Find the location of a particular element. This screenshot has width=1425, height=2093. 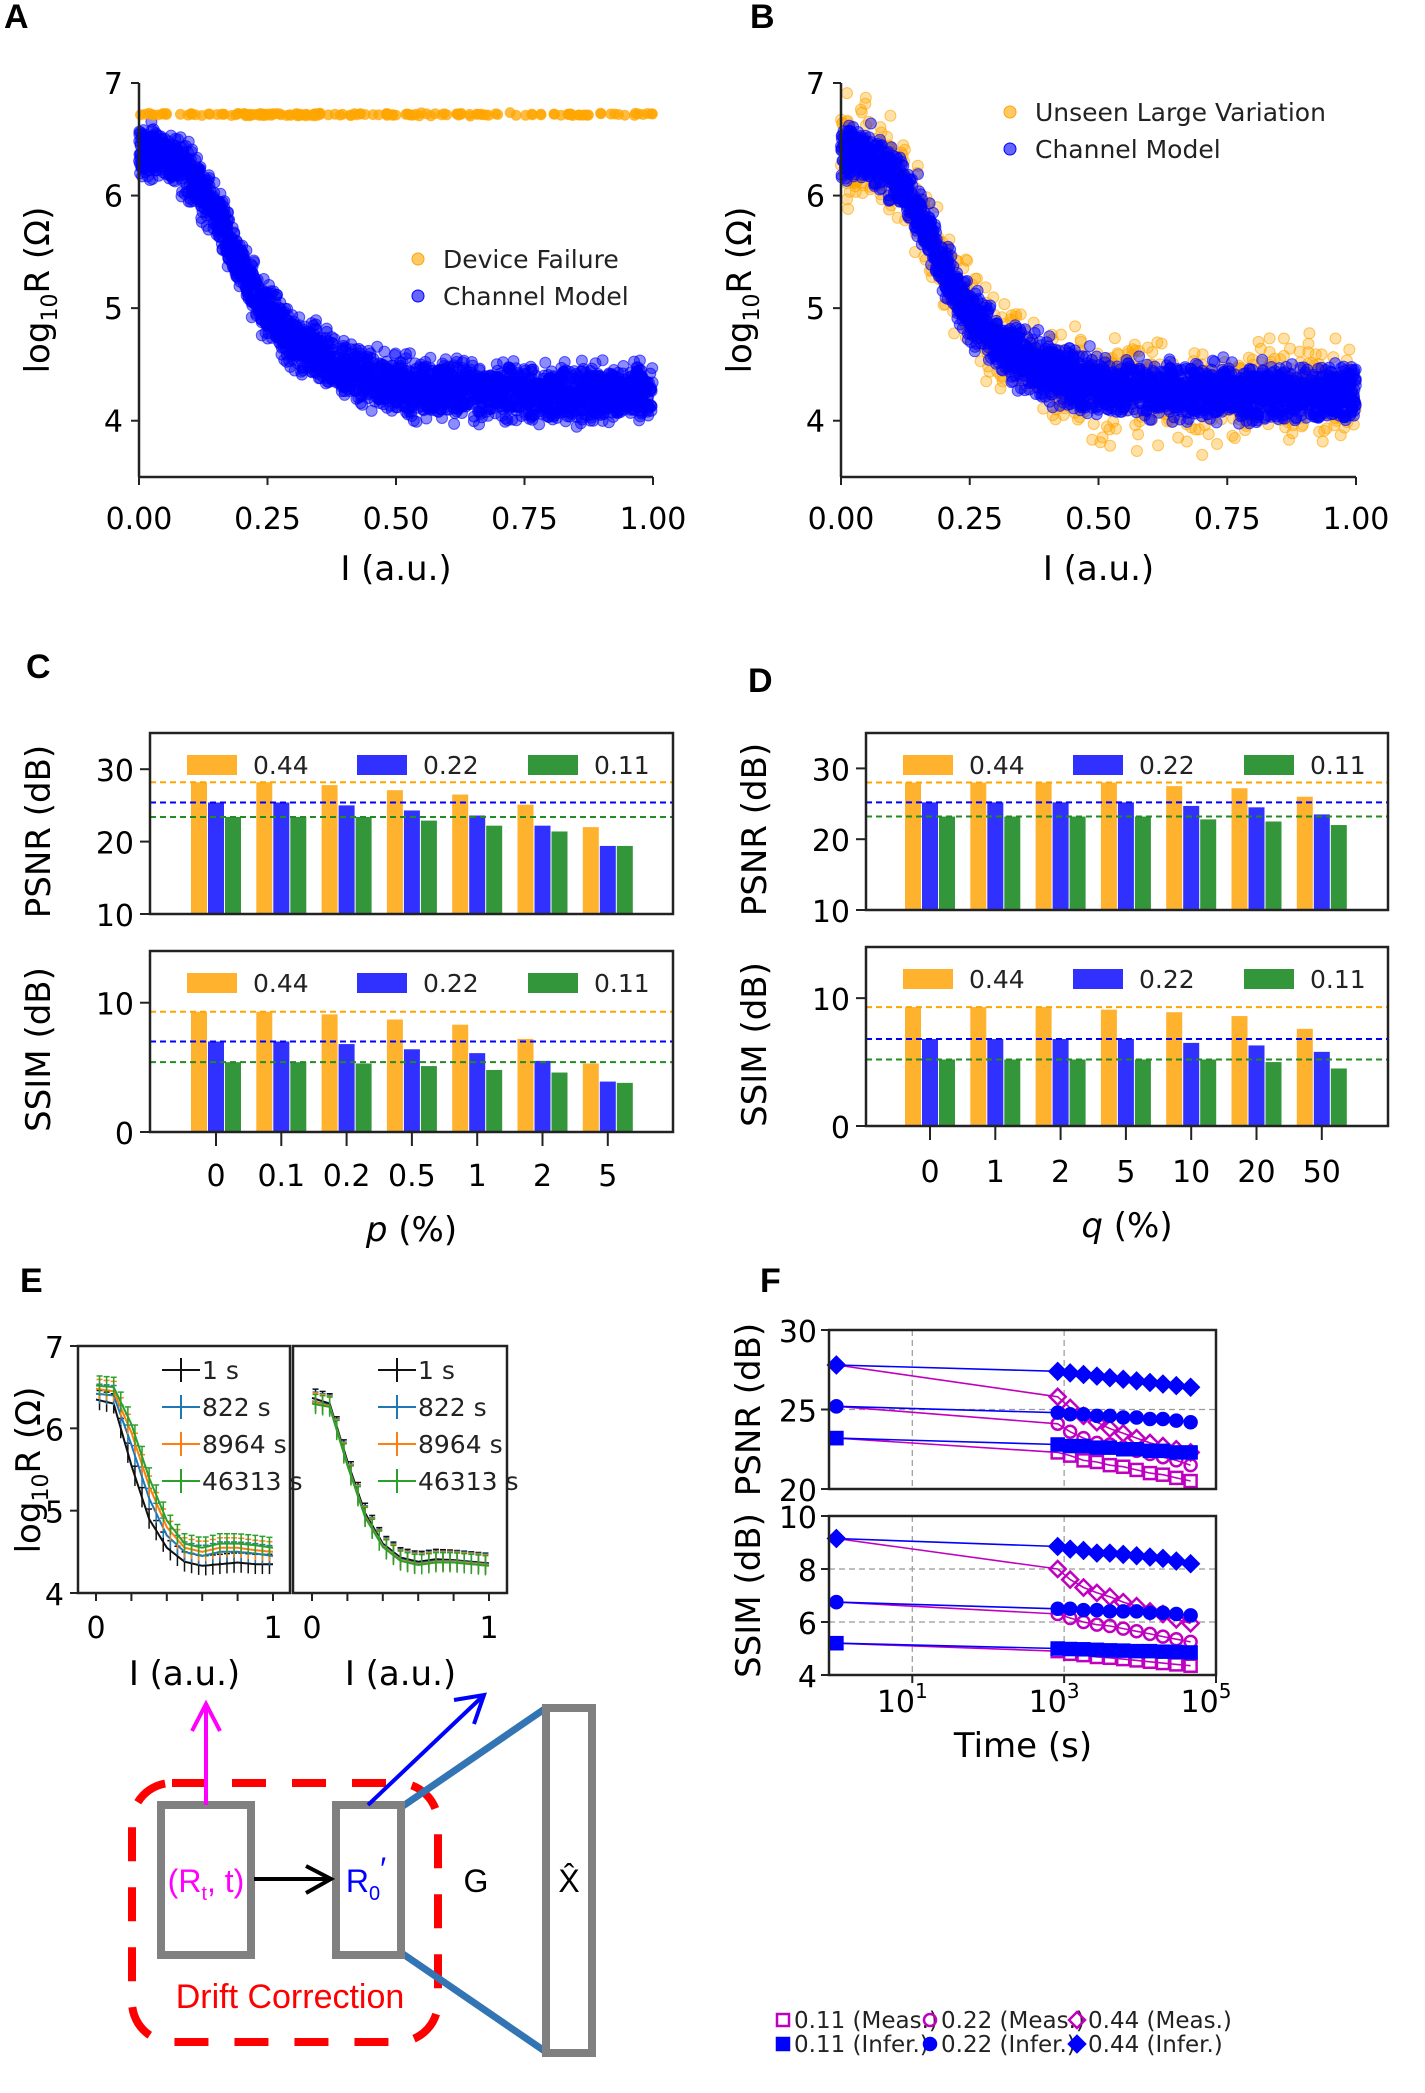

scatter-points-A is located at coordinates (396, 270).